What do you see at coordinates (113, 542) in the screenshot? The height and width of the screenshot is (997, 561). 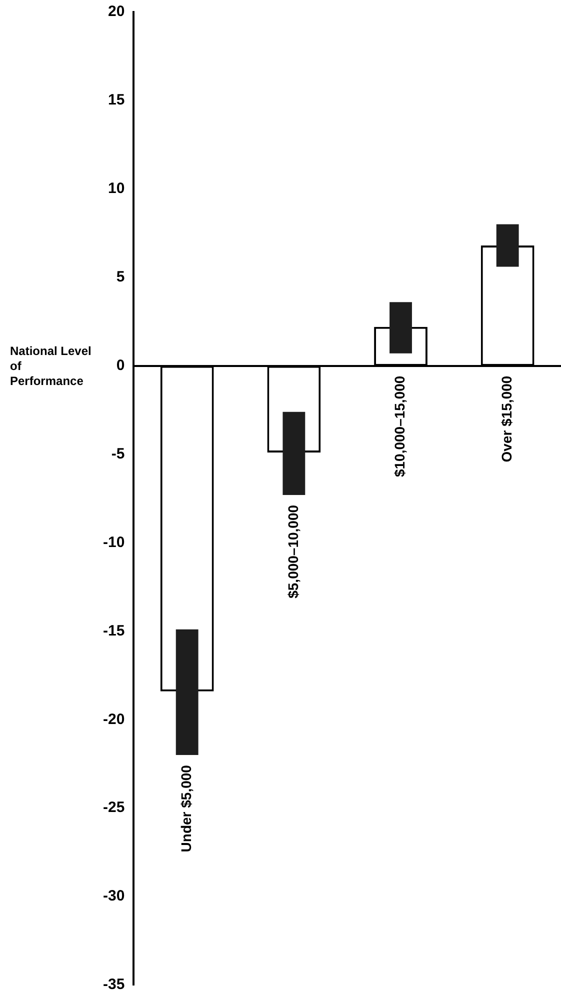 I see `y-tick-label: -10` at bounding box center [113, 542].